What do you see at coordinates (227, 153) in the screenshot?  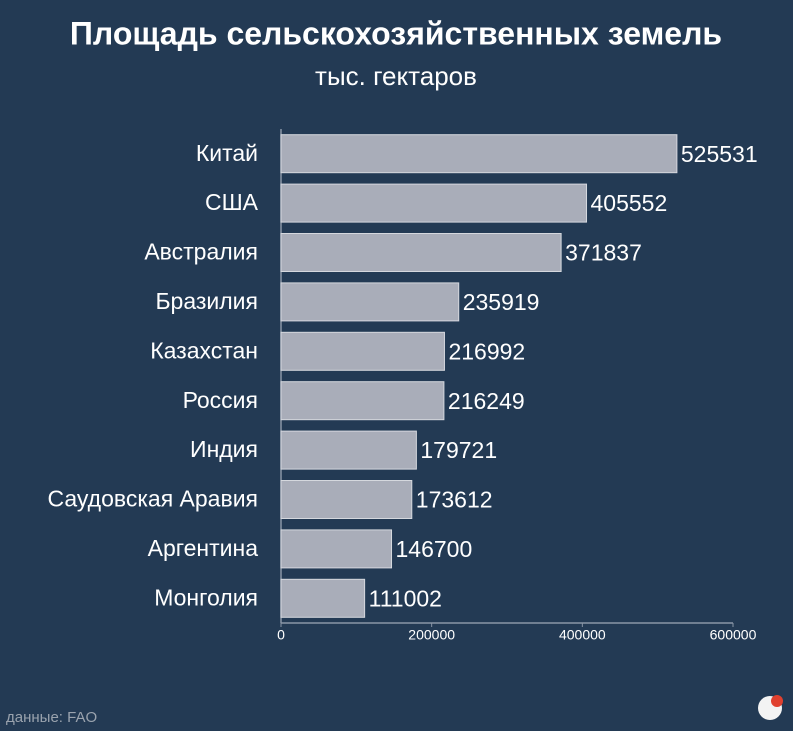 I see `category-label: Китай` at bounding box center [227, 153].